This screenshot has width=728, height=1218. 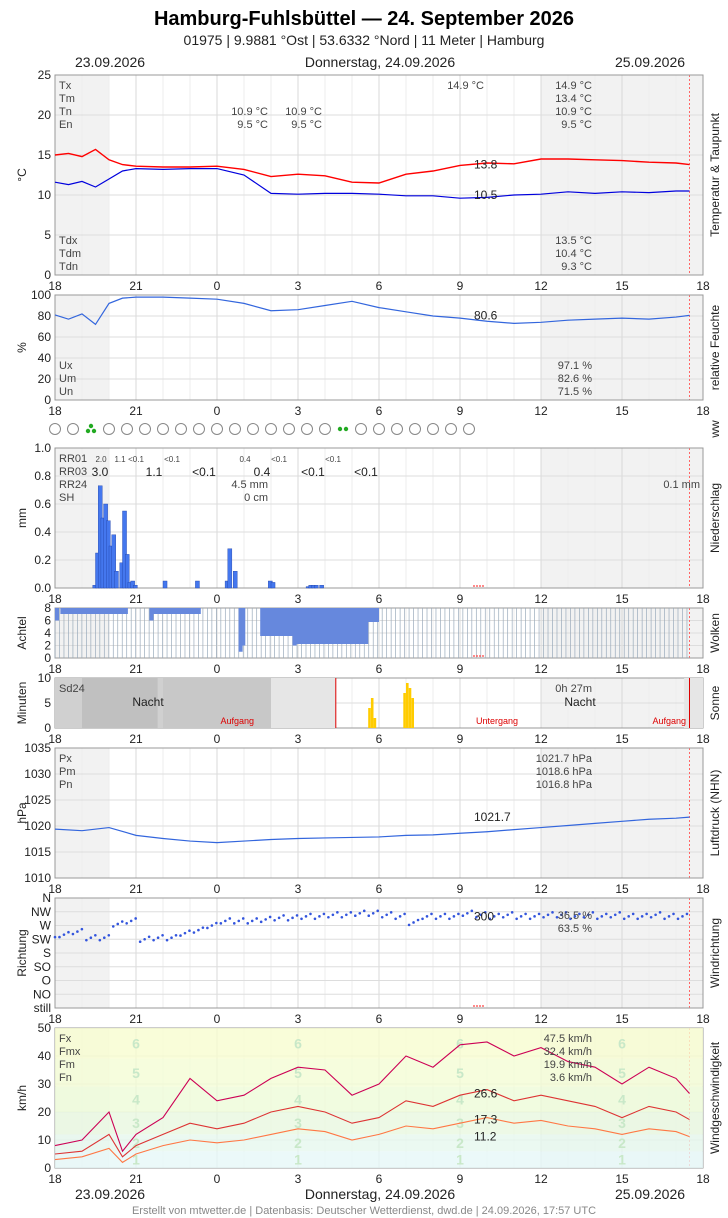 What do you see at coordinates (42, 448) in the screenshot?
I see `precipitation-ytick-label: 1.0` at bounding box center [42, 448].